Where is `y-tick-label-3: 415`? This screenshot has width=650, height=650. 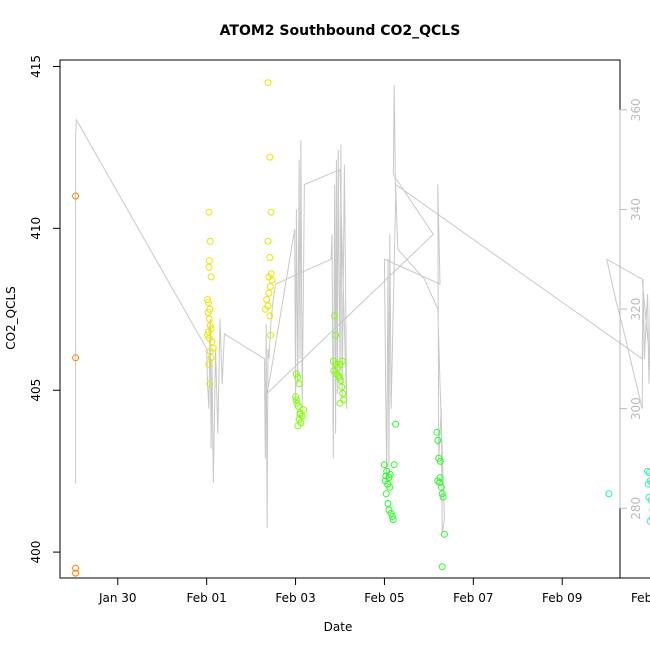 y-tick-label-3: 415 is located at coordinates (36, 66).